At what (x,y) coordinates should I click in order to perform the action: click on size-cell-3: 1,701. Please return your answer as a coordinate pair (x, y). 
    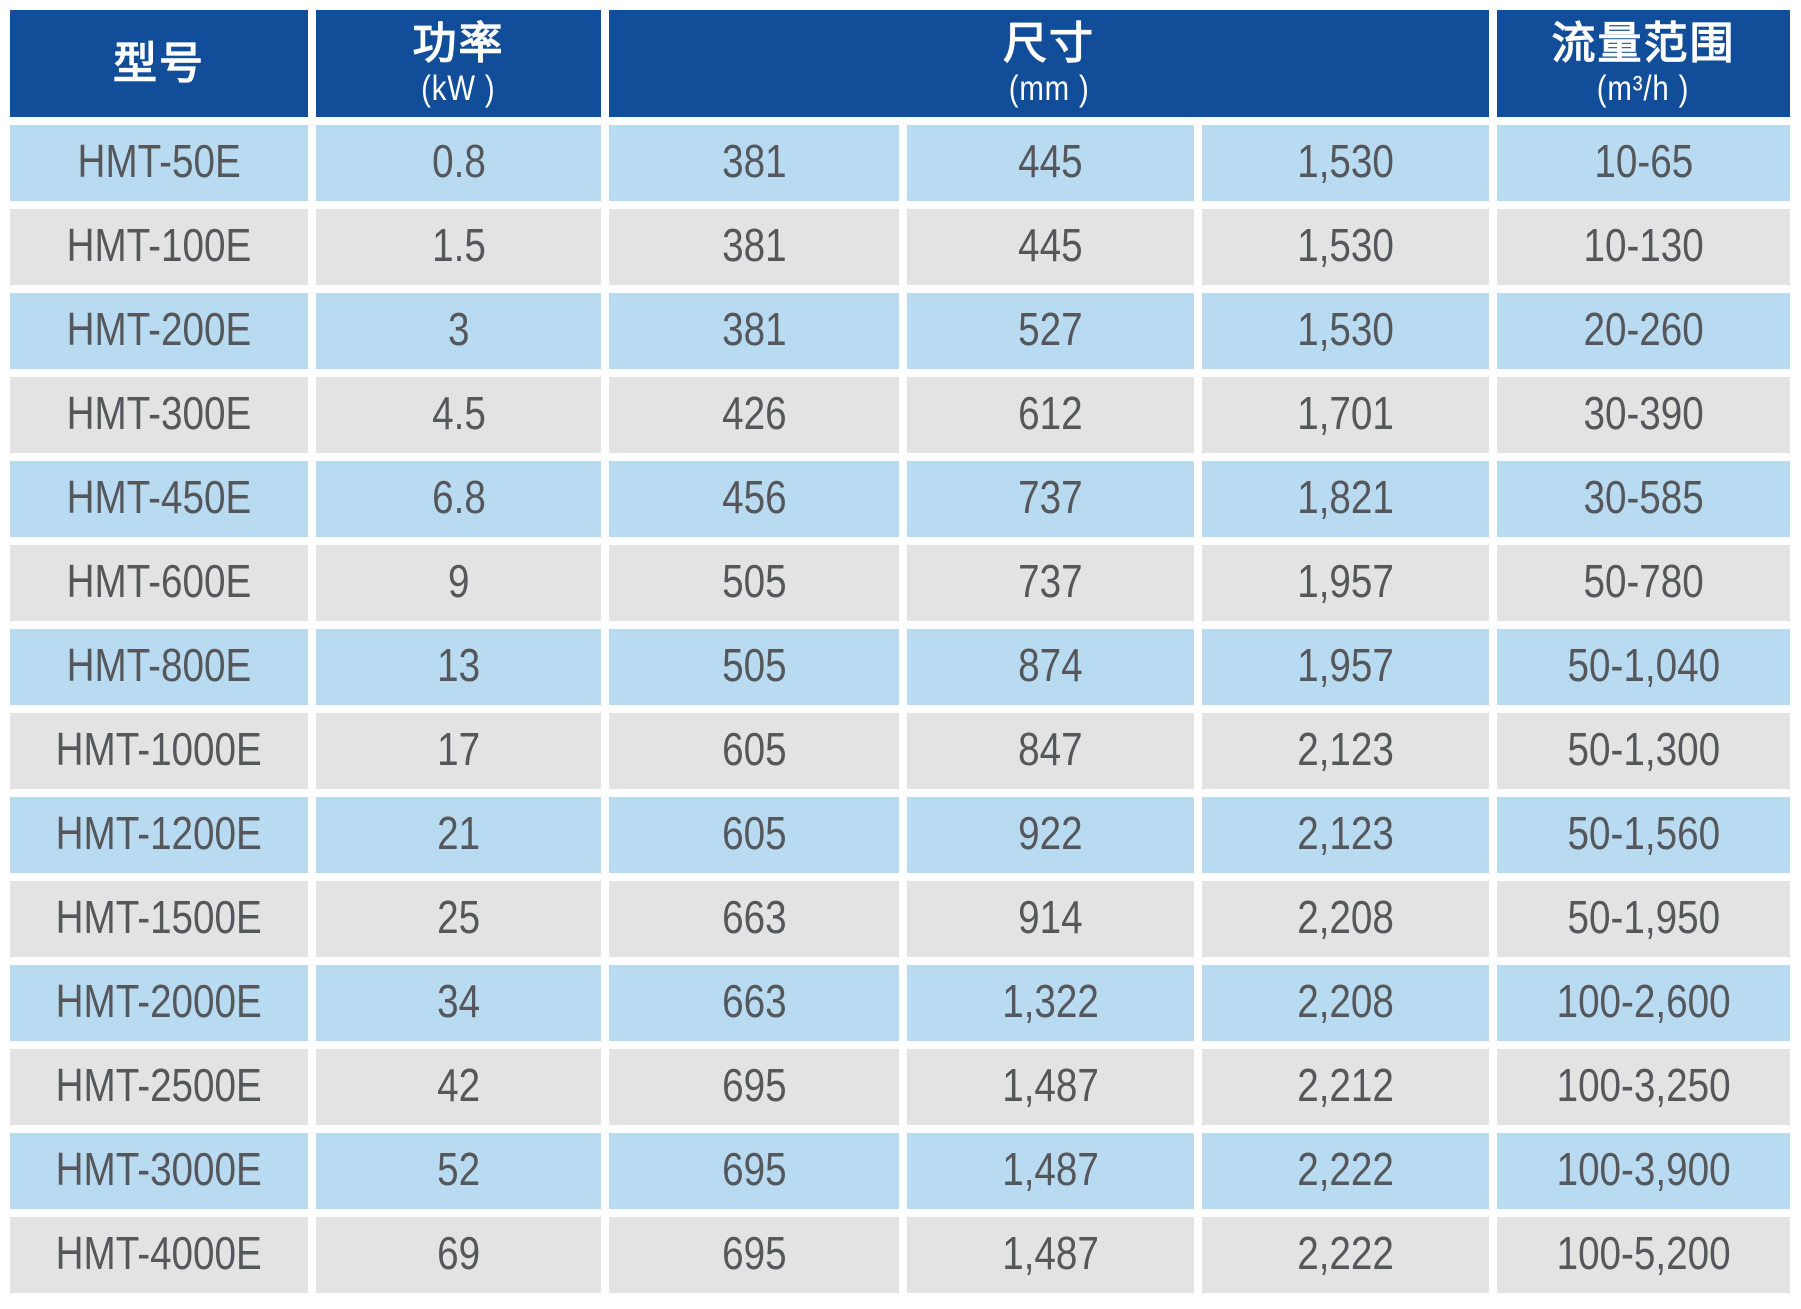
    Looking at the image, I should click on (1345, 415).